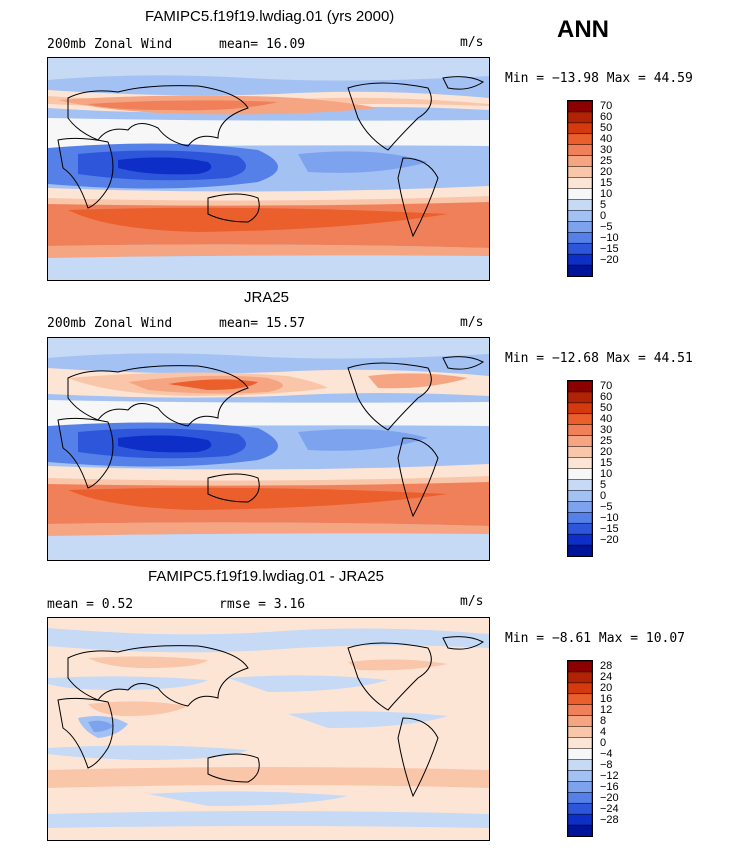 The width and height of the screenshot is (733, 850). I want to click on panel2-units: m/s, so click(472, 322).